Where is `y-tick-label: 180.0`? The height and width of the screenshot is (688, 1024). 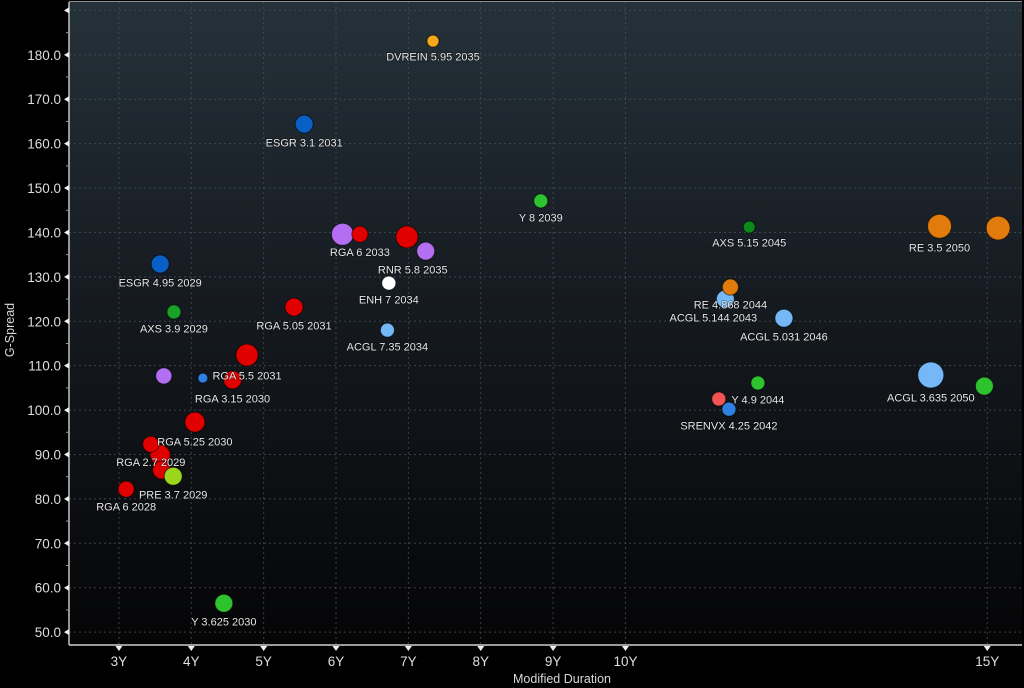
y-tick-label: 180.0 is located at coordinates (44, 55).